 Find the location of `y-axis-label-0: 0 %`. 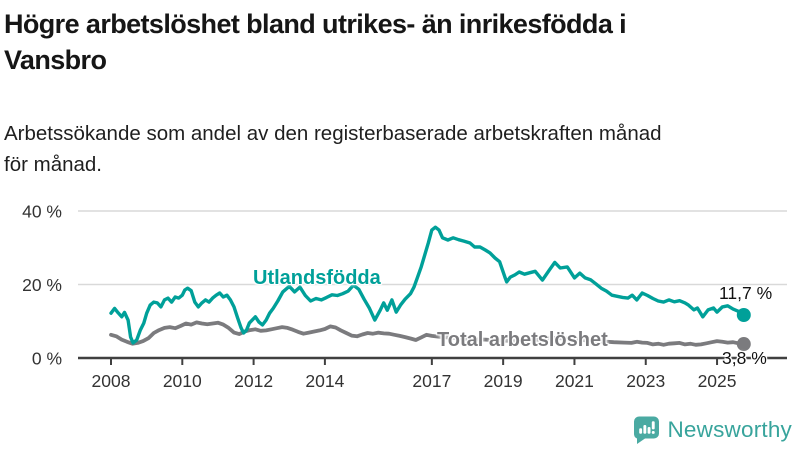

y-axis-label-0: 0 % is located at coordinates (47, 359).